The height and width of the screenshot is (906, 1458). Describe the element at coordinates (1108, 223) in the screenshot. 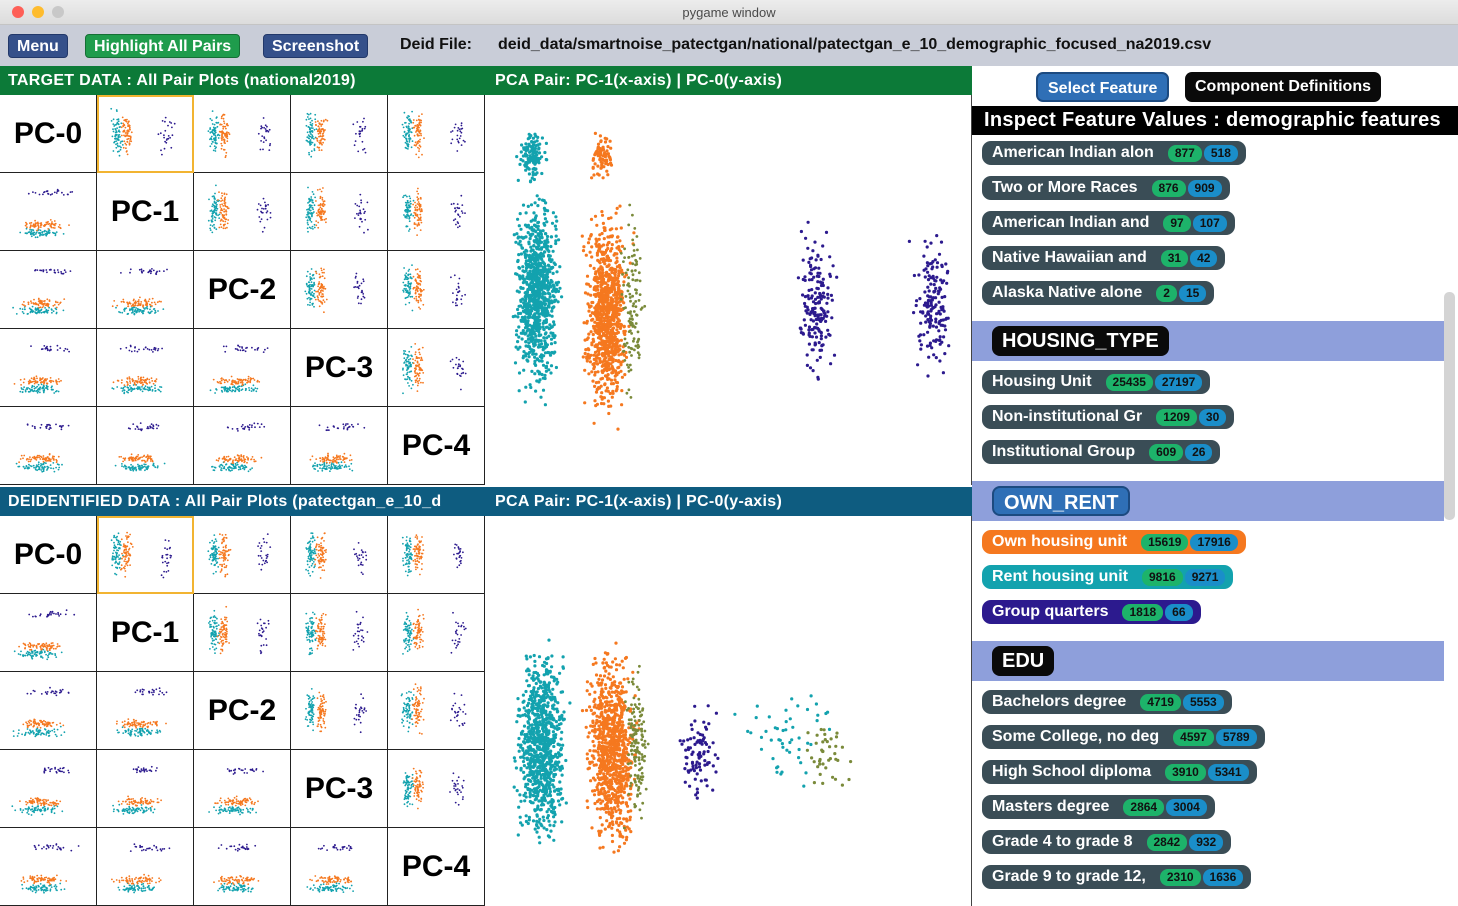

I see `feature-value-item: American Indian and 97 107` at that location.